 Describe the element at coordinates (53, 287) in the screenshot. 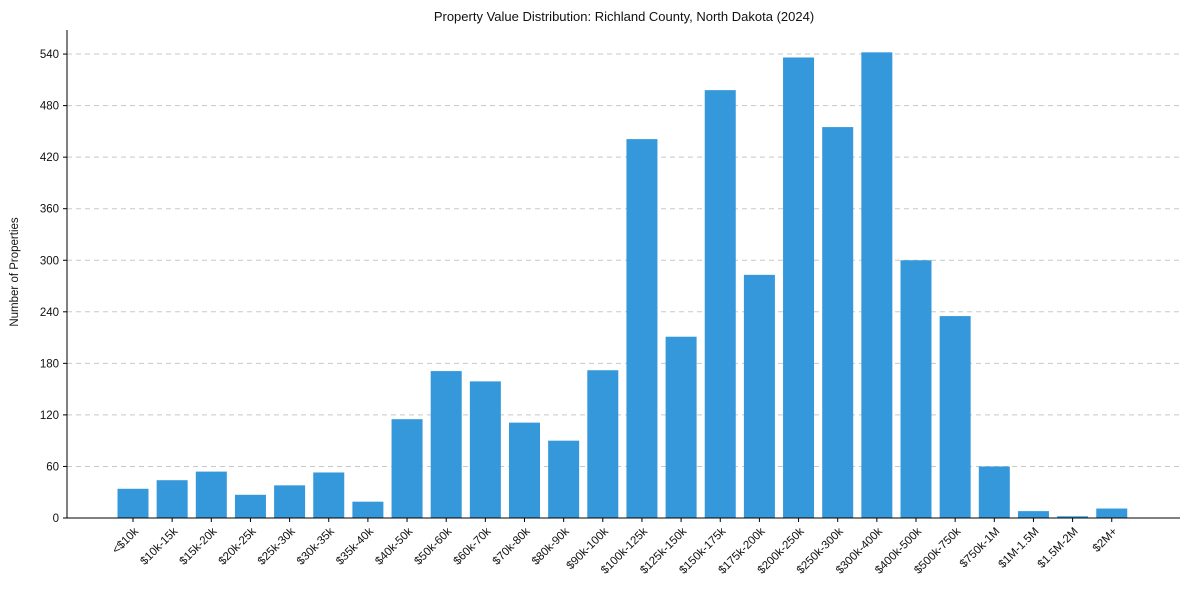

I see `y-ticks: 0 60 120 180 240 300 360 420 480 540` at that location.